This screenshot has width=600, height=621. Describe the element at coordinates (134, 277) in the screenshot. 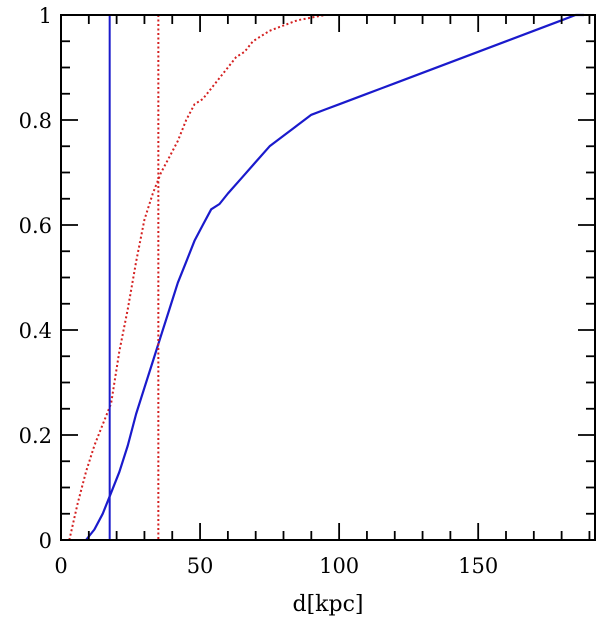

I see `vertical-markers` at that location.